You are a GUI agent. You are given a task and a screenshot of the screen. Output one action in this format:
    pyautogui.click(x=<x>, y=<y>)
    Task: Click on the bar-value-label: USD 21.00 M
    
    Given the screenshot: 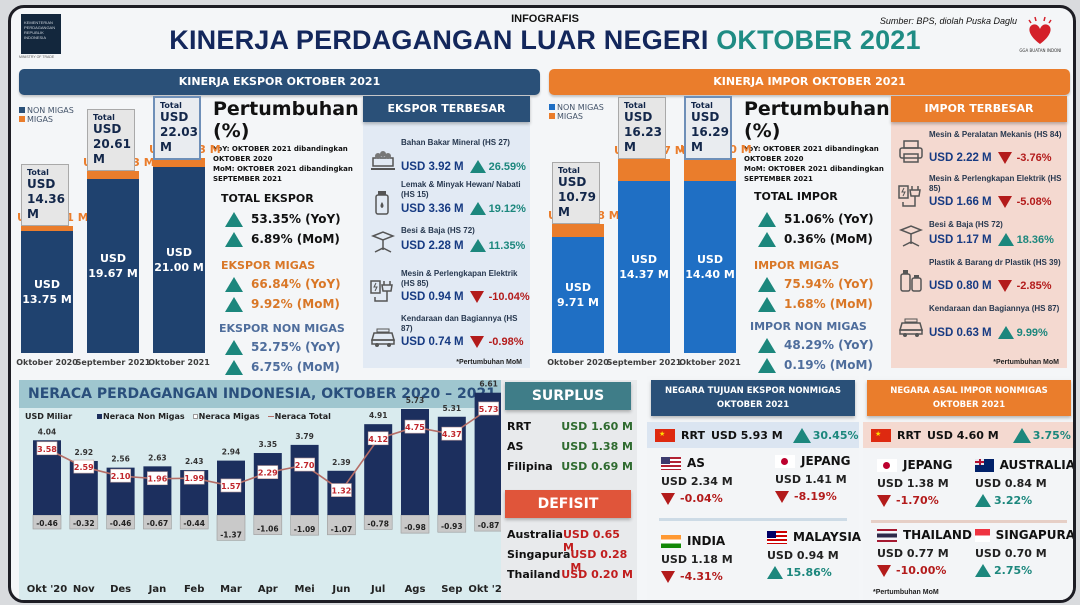 What is the action you would take?
    pyautogui.click(x=179, y=260)
    